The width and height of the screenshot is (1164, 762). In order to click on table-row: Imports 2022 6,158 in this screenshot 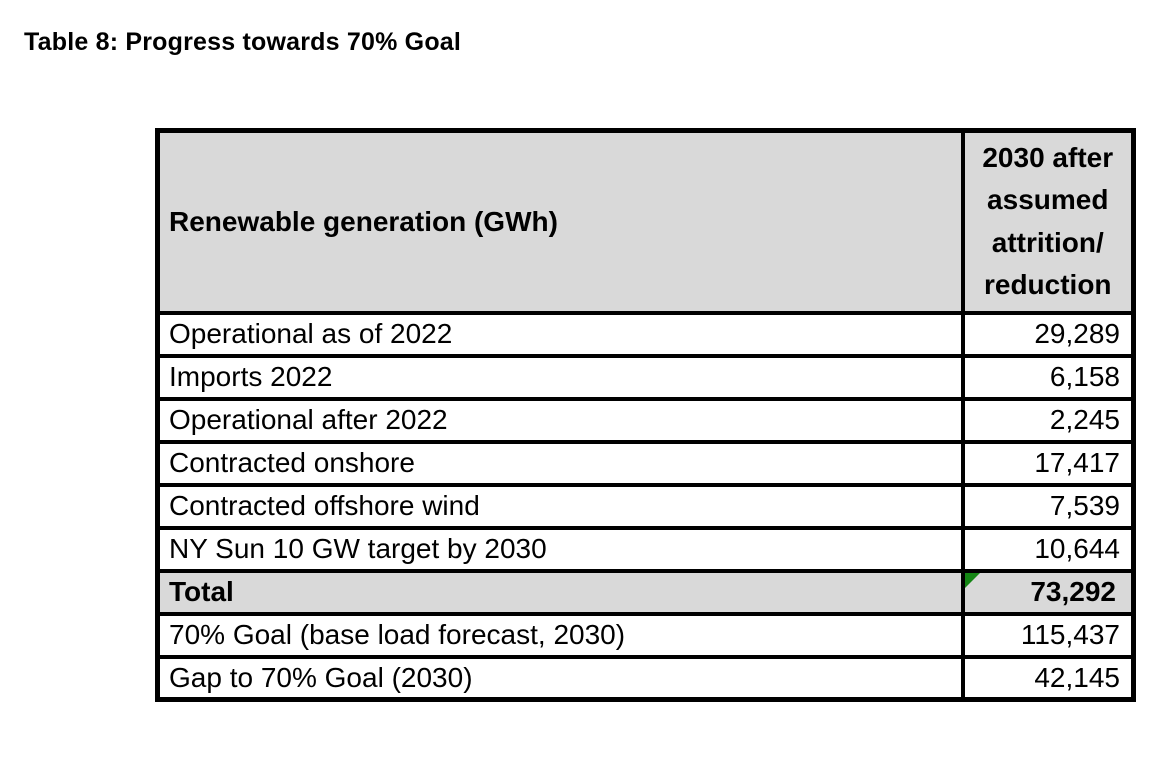, I will do `click(645, 377)`.